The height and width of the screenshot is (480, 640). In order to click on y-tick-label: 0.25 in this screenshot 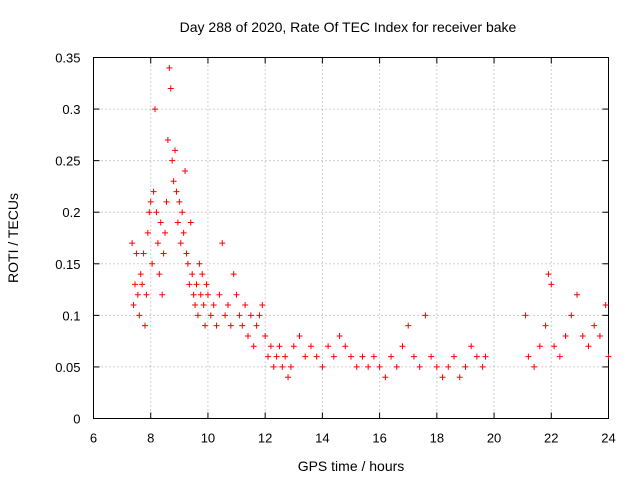, I will do `click(67, 161)`.